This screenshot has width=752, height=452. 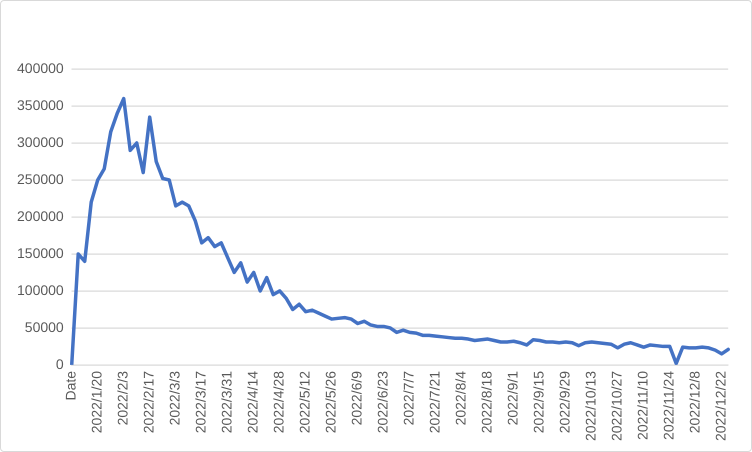 I want to click on x-tick-label: 2022/2/17, so click(x=148, y=402).